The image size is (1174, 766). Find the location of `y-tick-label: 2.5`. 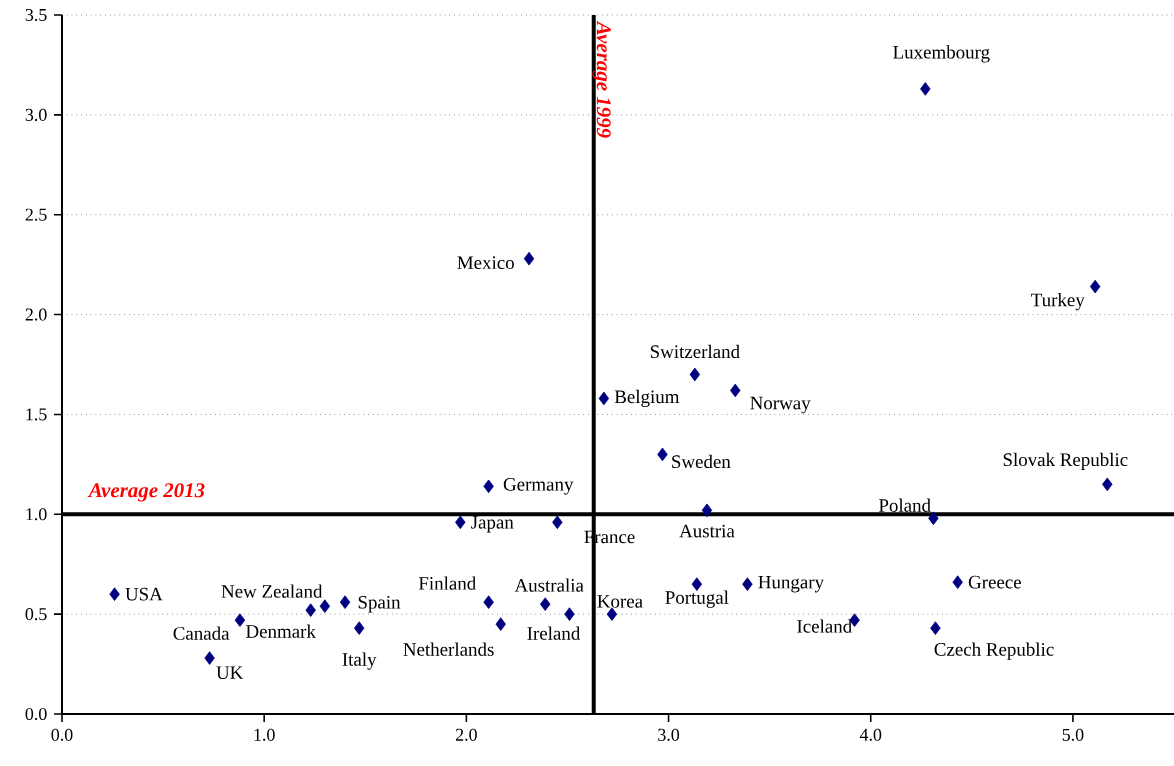

y-tick-label: 2.5 is located at coordinates (36, 214).